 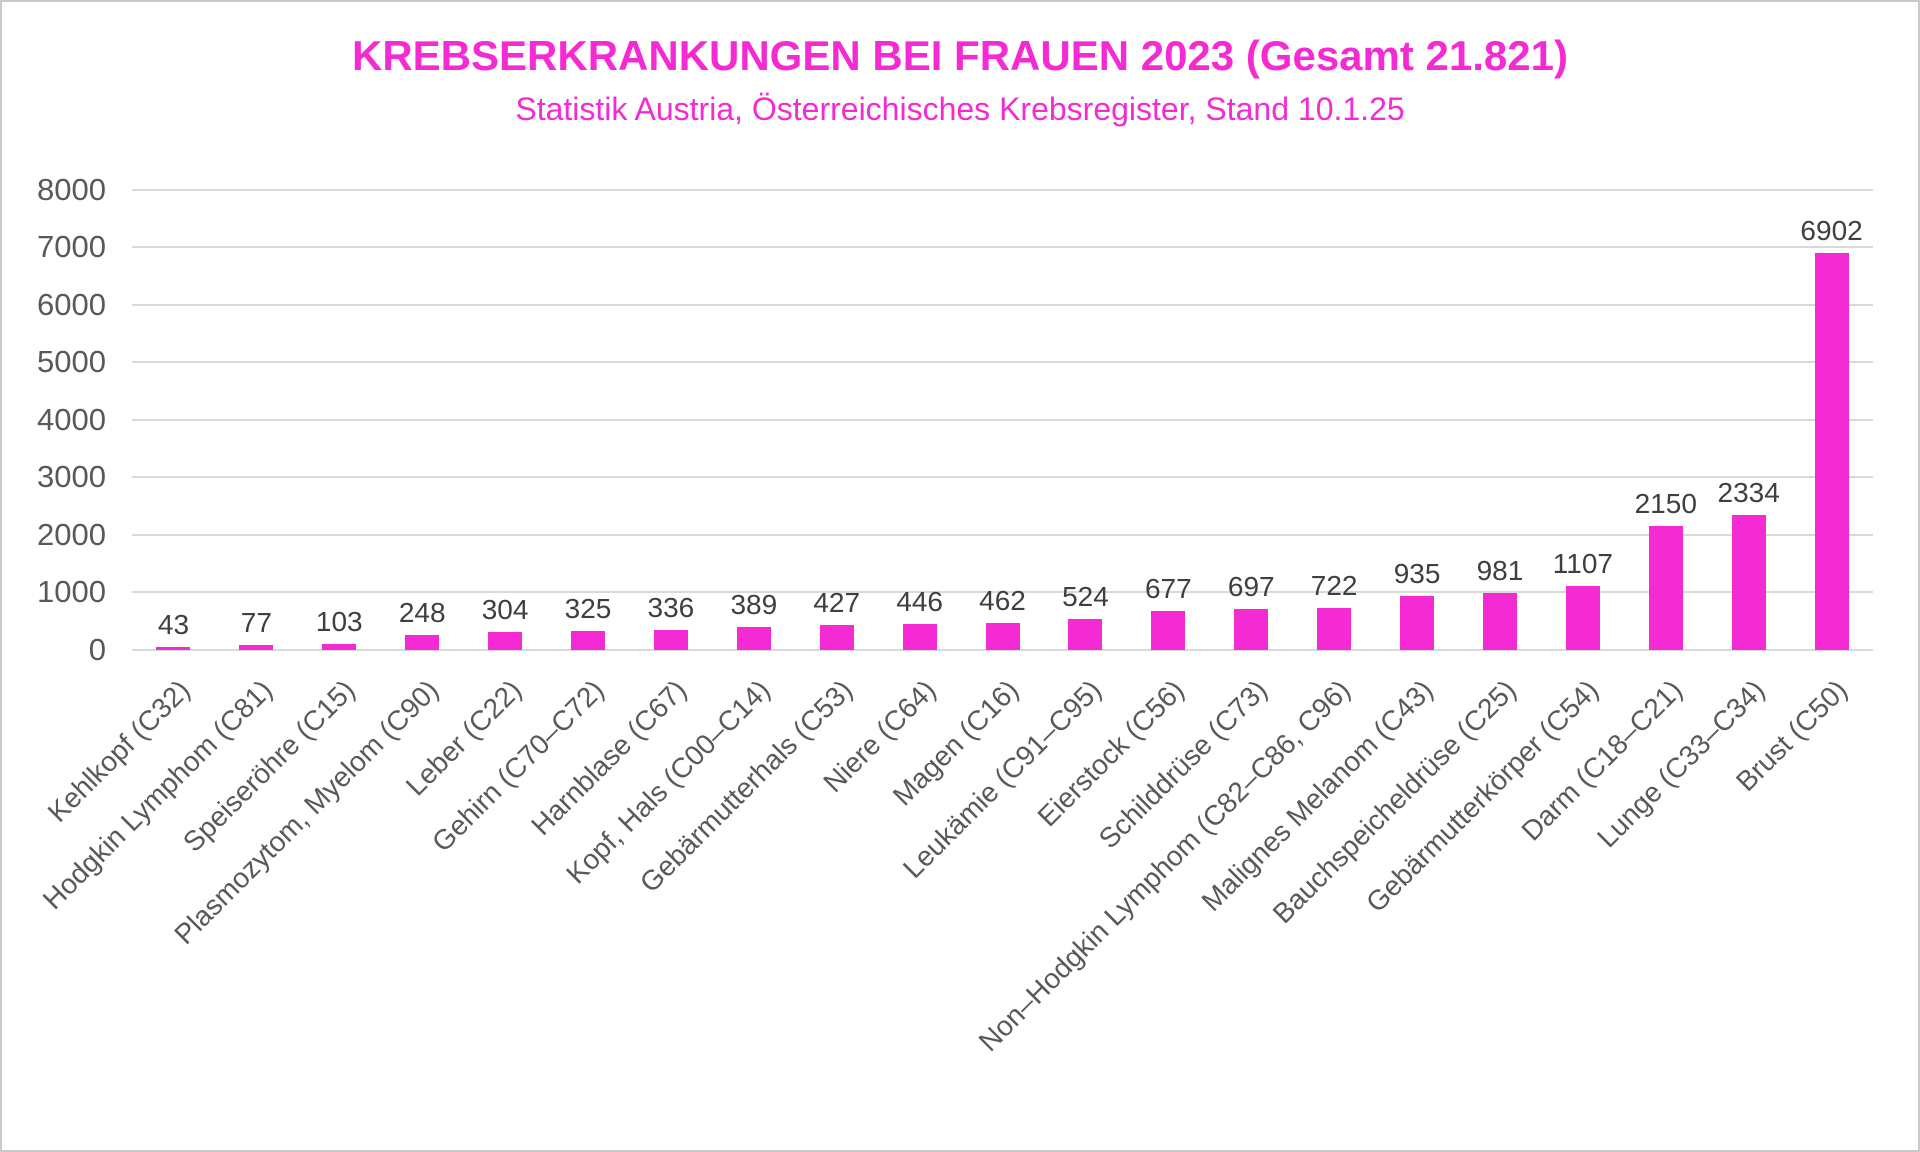 I want to click on bar-value-label: 6902, so click(x=1831, y=230).